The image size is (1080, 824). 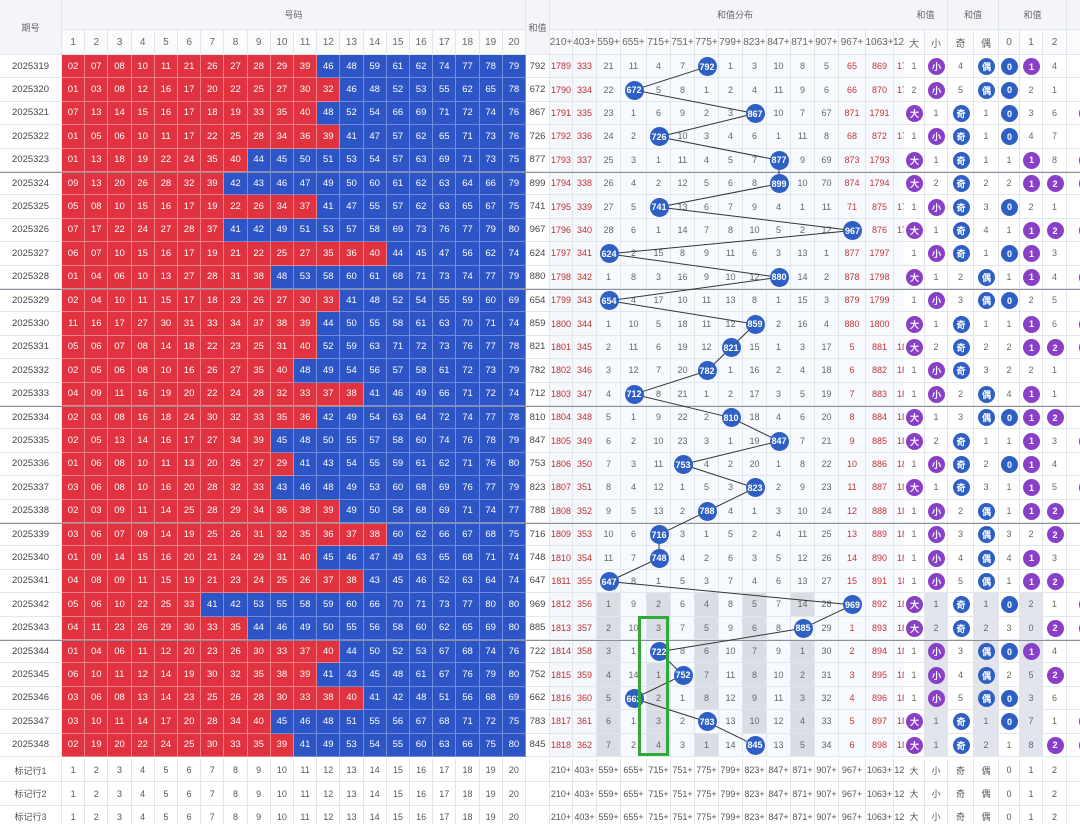 I want to click on footer-dist: 799+, so click(x=731, y=794).